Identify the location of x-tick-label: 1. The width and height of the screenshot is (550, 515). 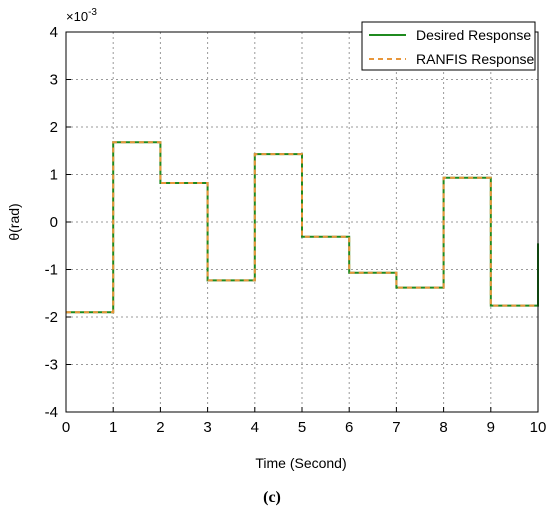
(113, 427).